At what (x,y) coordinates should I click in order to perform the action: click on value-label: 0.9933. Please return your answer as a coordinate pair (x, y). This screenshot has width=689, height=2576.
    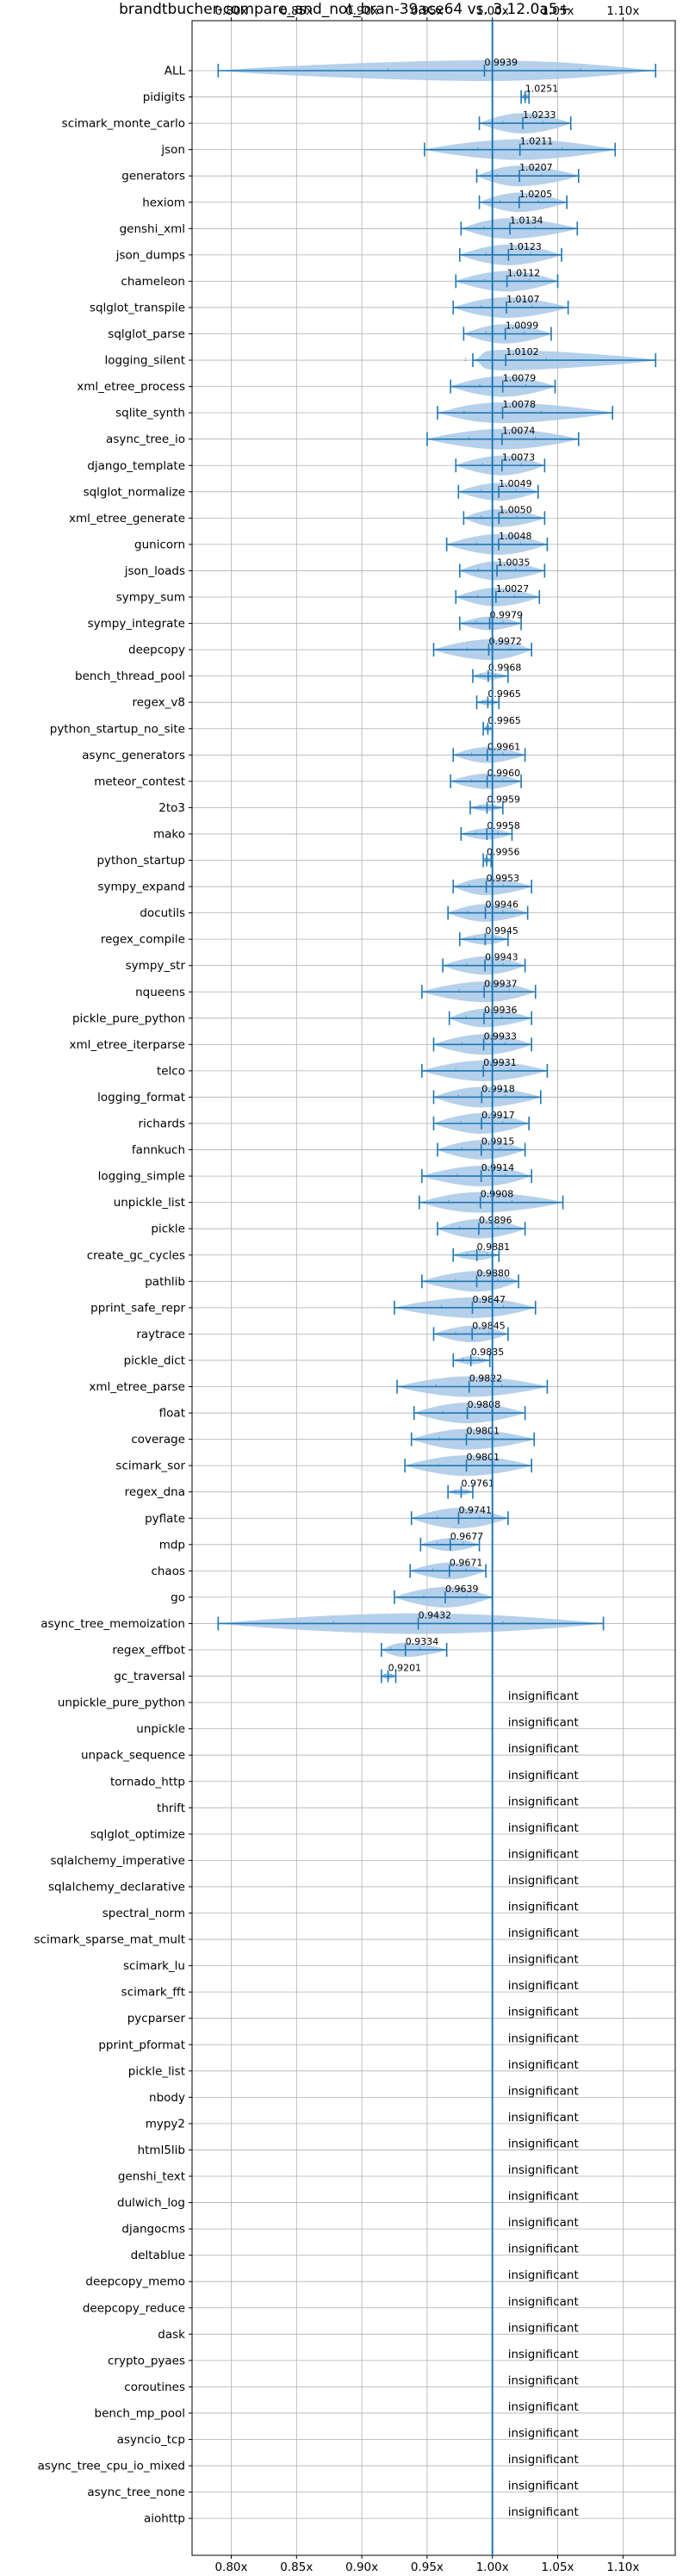
    Looking at the image, I should click on (501, 1036).